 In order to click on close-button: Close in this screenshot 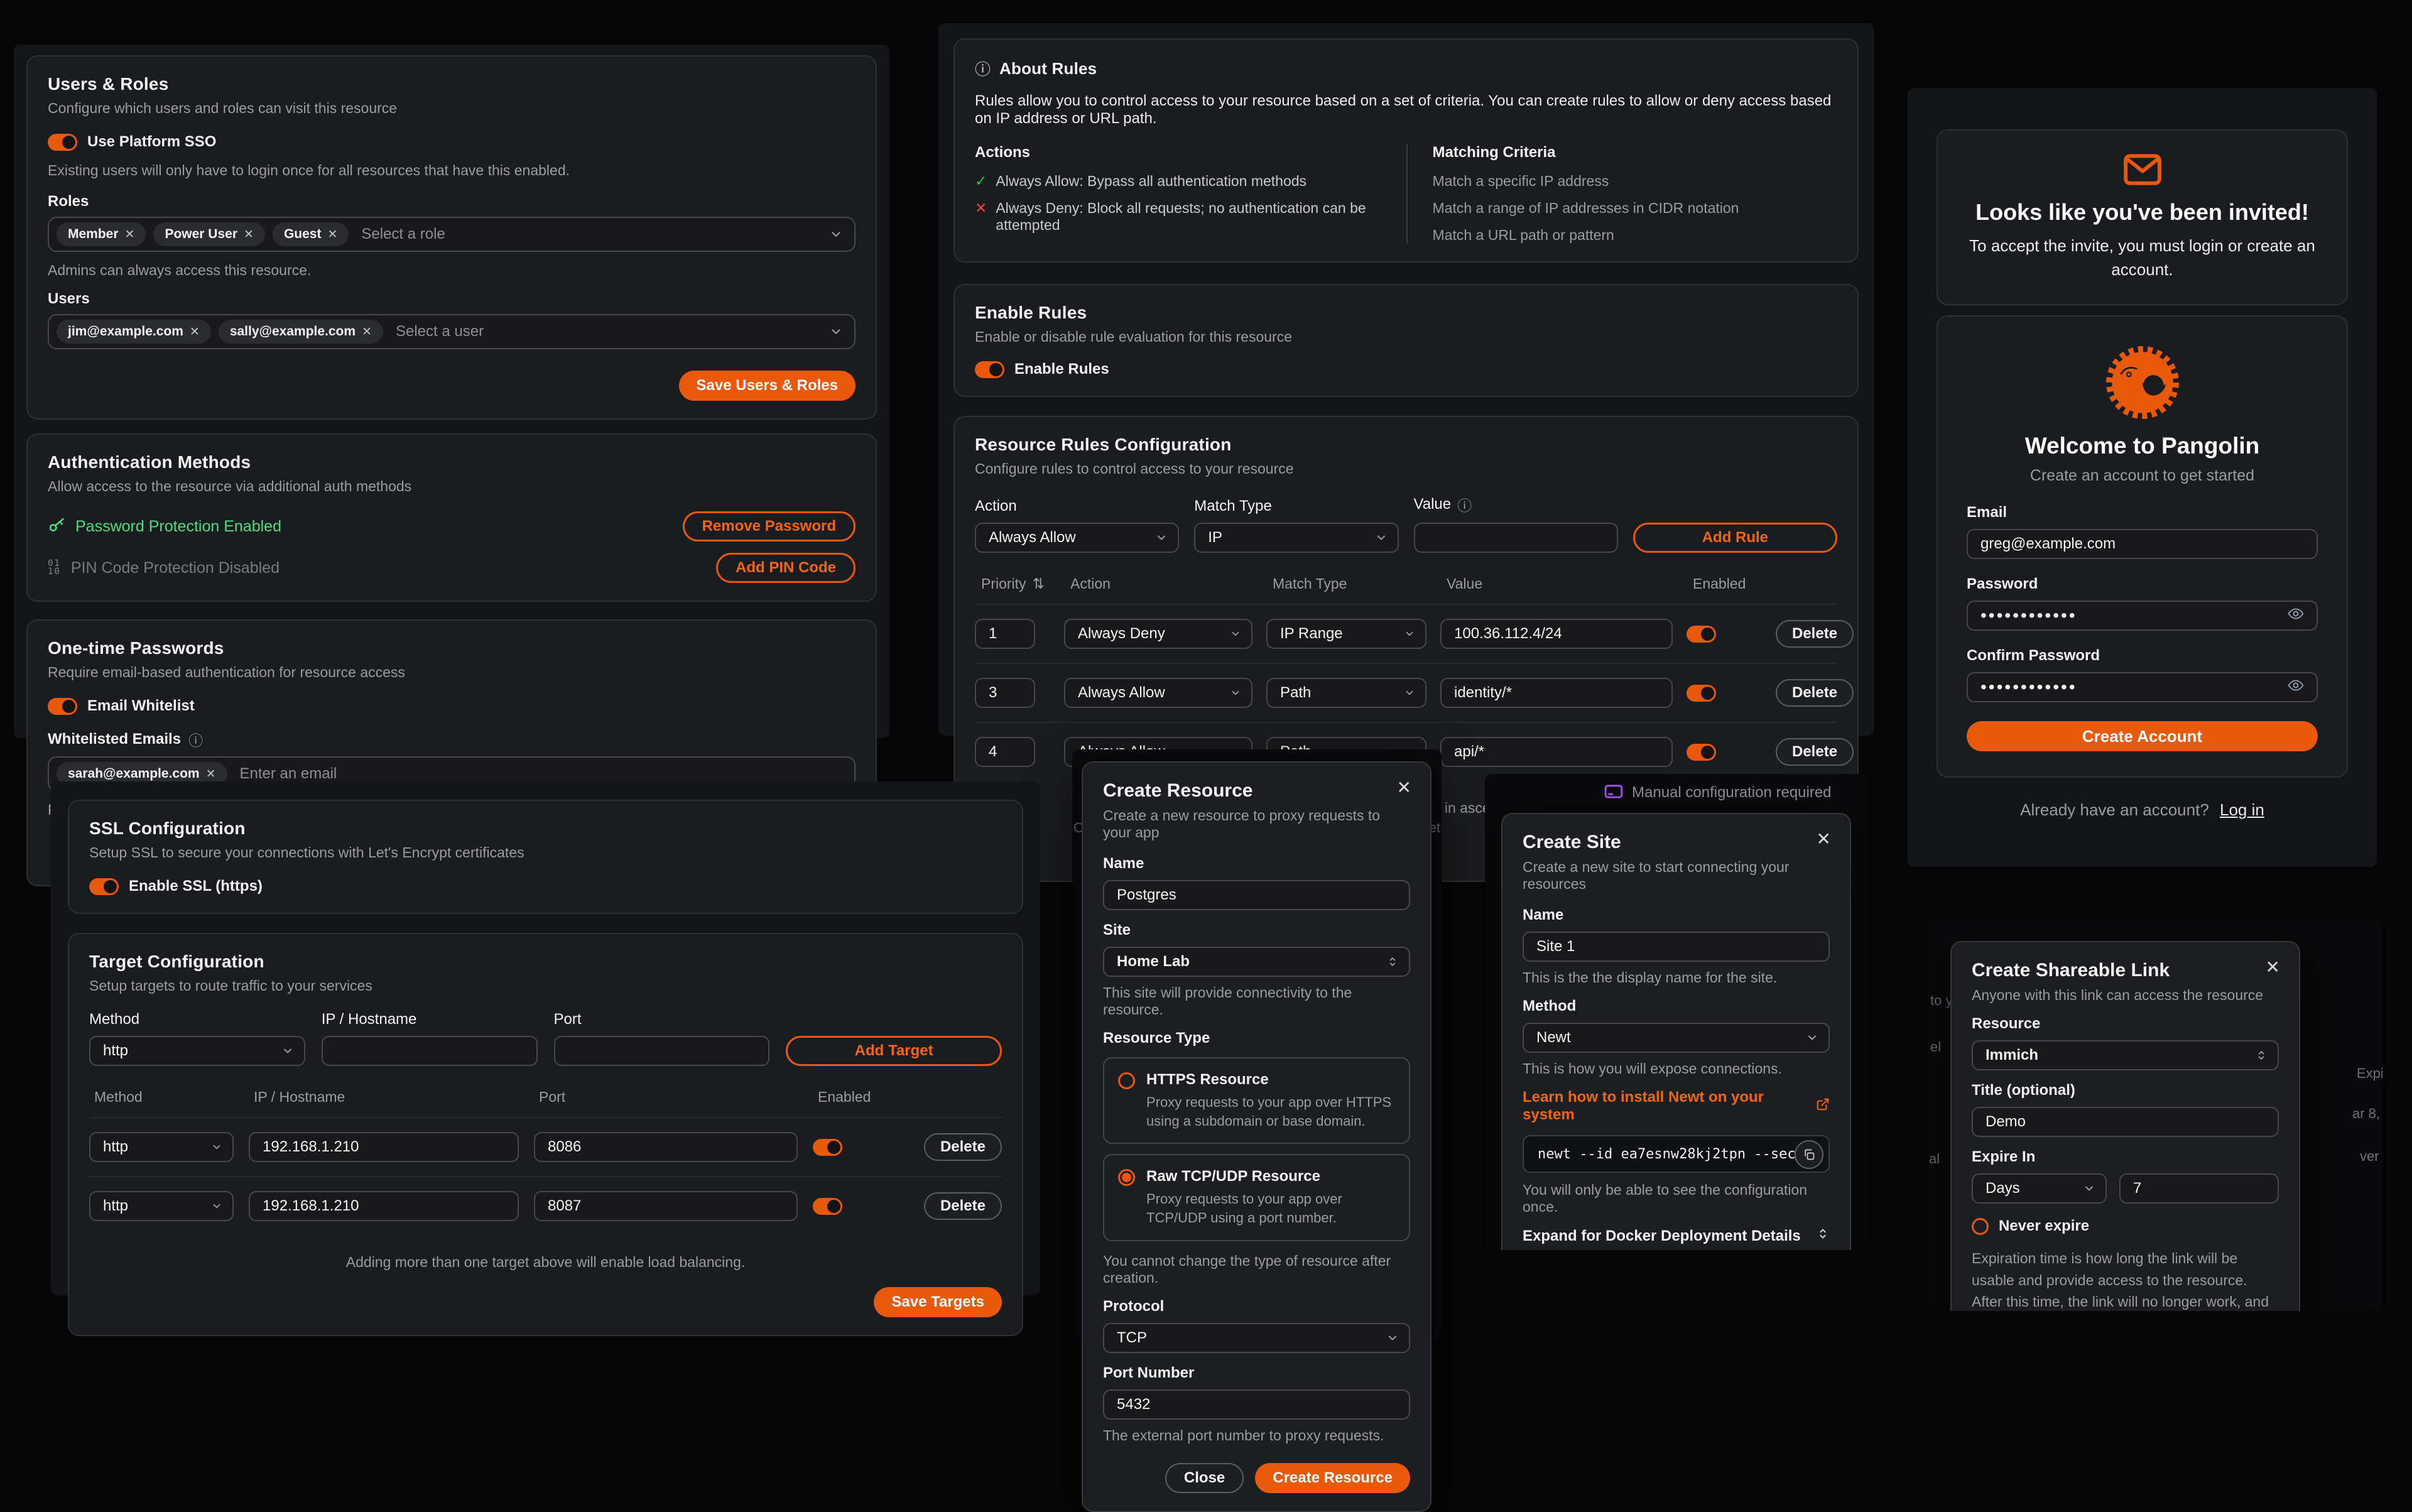, I will do `click(1205, 1477)`.